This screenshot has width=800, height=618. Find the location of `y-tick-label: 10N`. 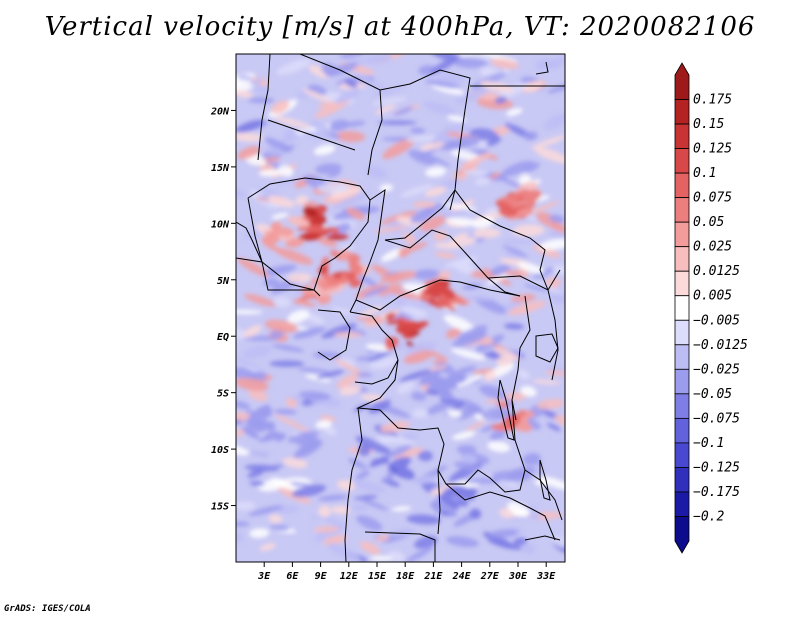

y-tick-label: 10N is located at coordinates (220, 224).